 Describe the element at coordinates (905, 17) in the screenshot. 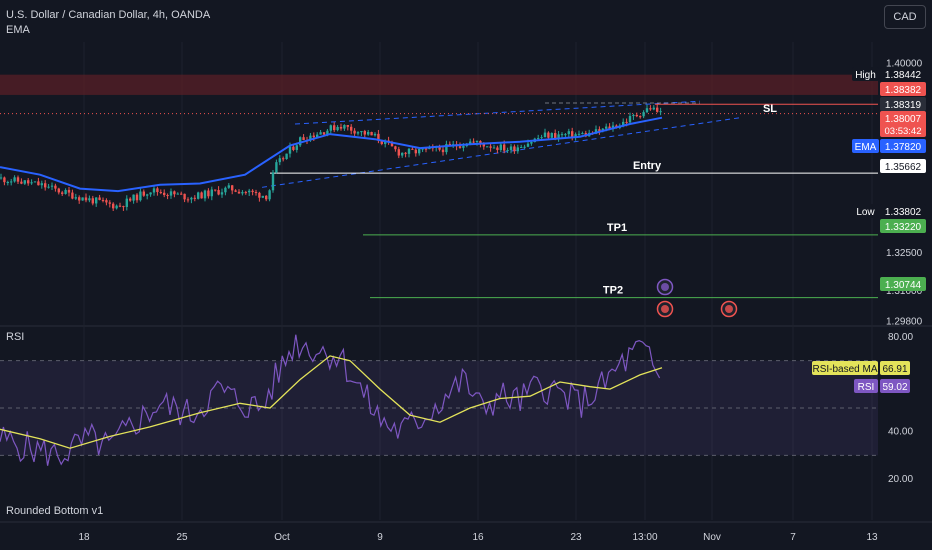

I see `currency-button: CAD` at that location.